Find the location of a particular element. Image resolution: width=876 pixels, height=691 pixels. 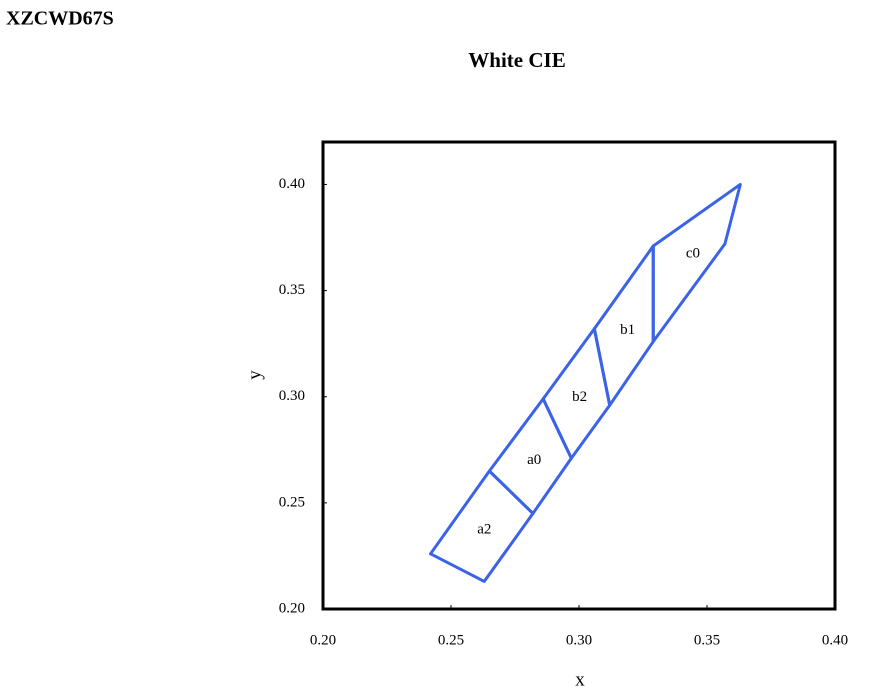

y-tick-label: 0.40 is located at coordinates (292, 184).